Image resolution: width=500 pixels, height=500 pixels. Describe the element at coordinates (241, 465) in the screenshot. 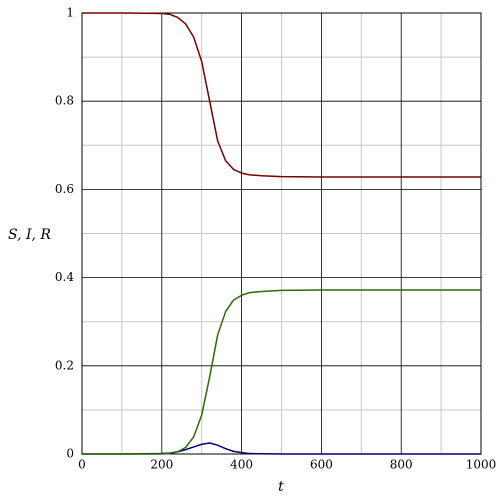

I see `x-tick-label: 400` at that location.